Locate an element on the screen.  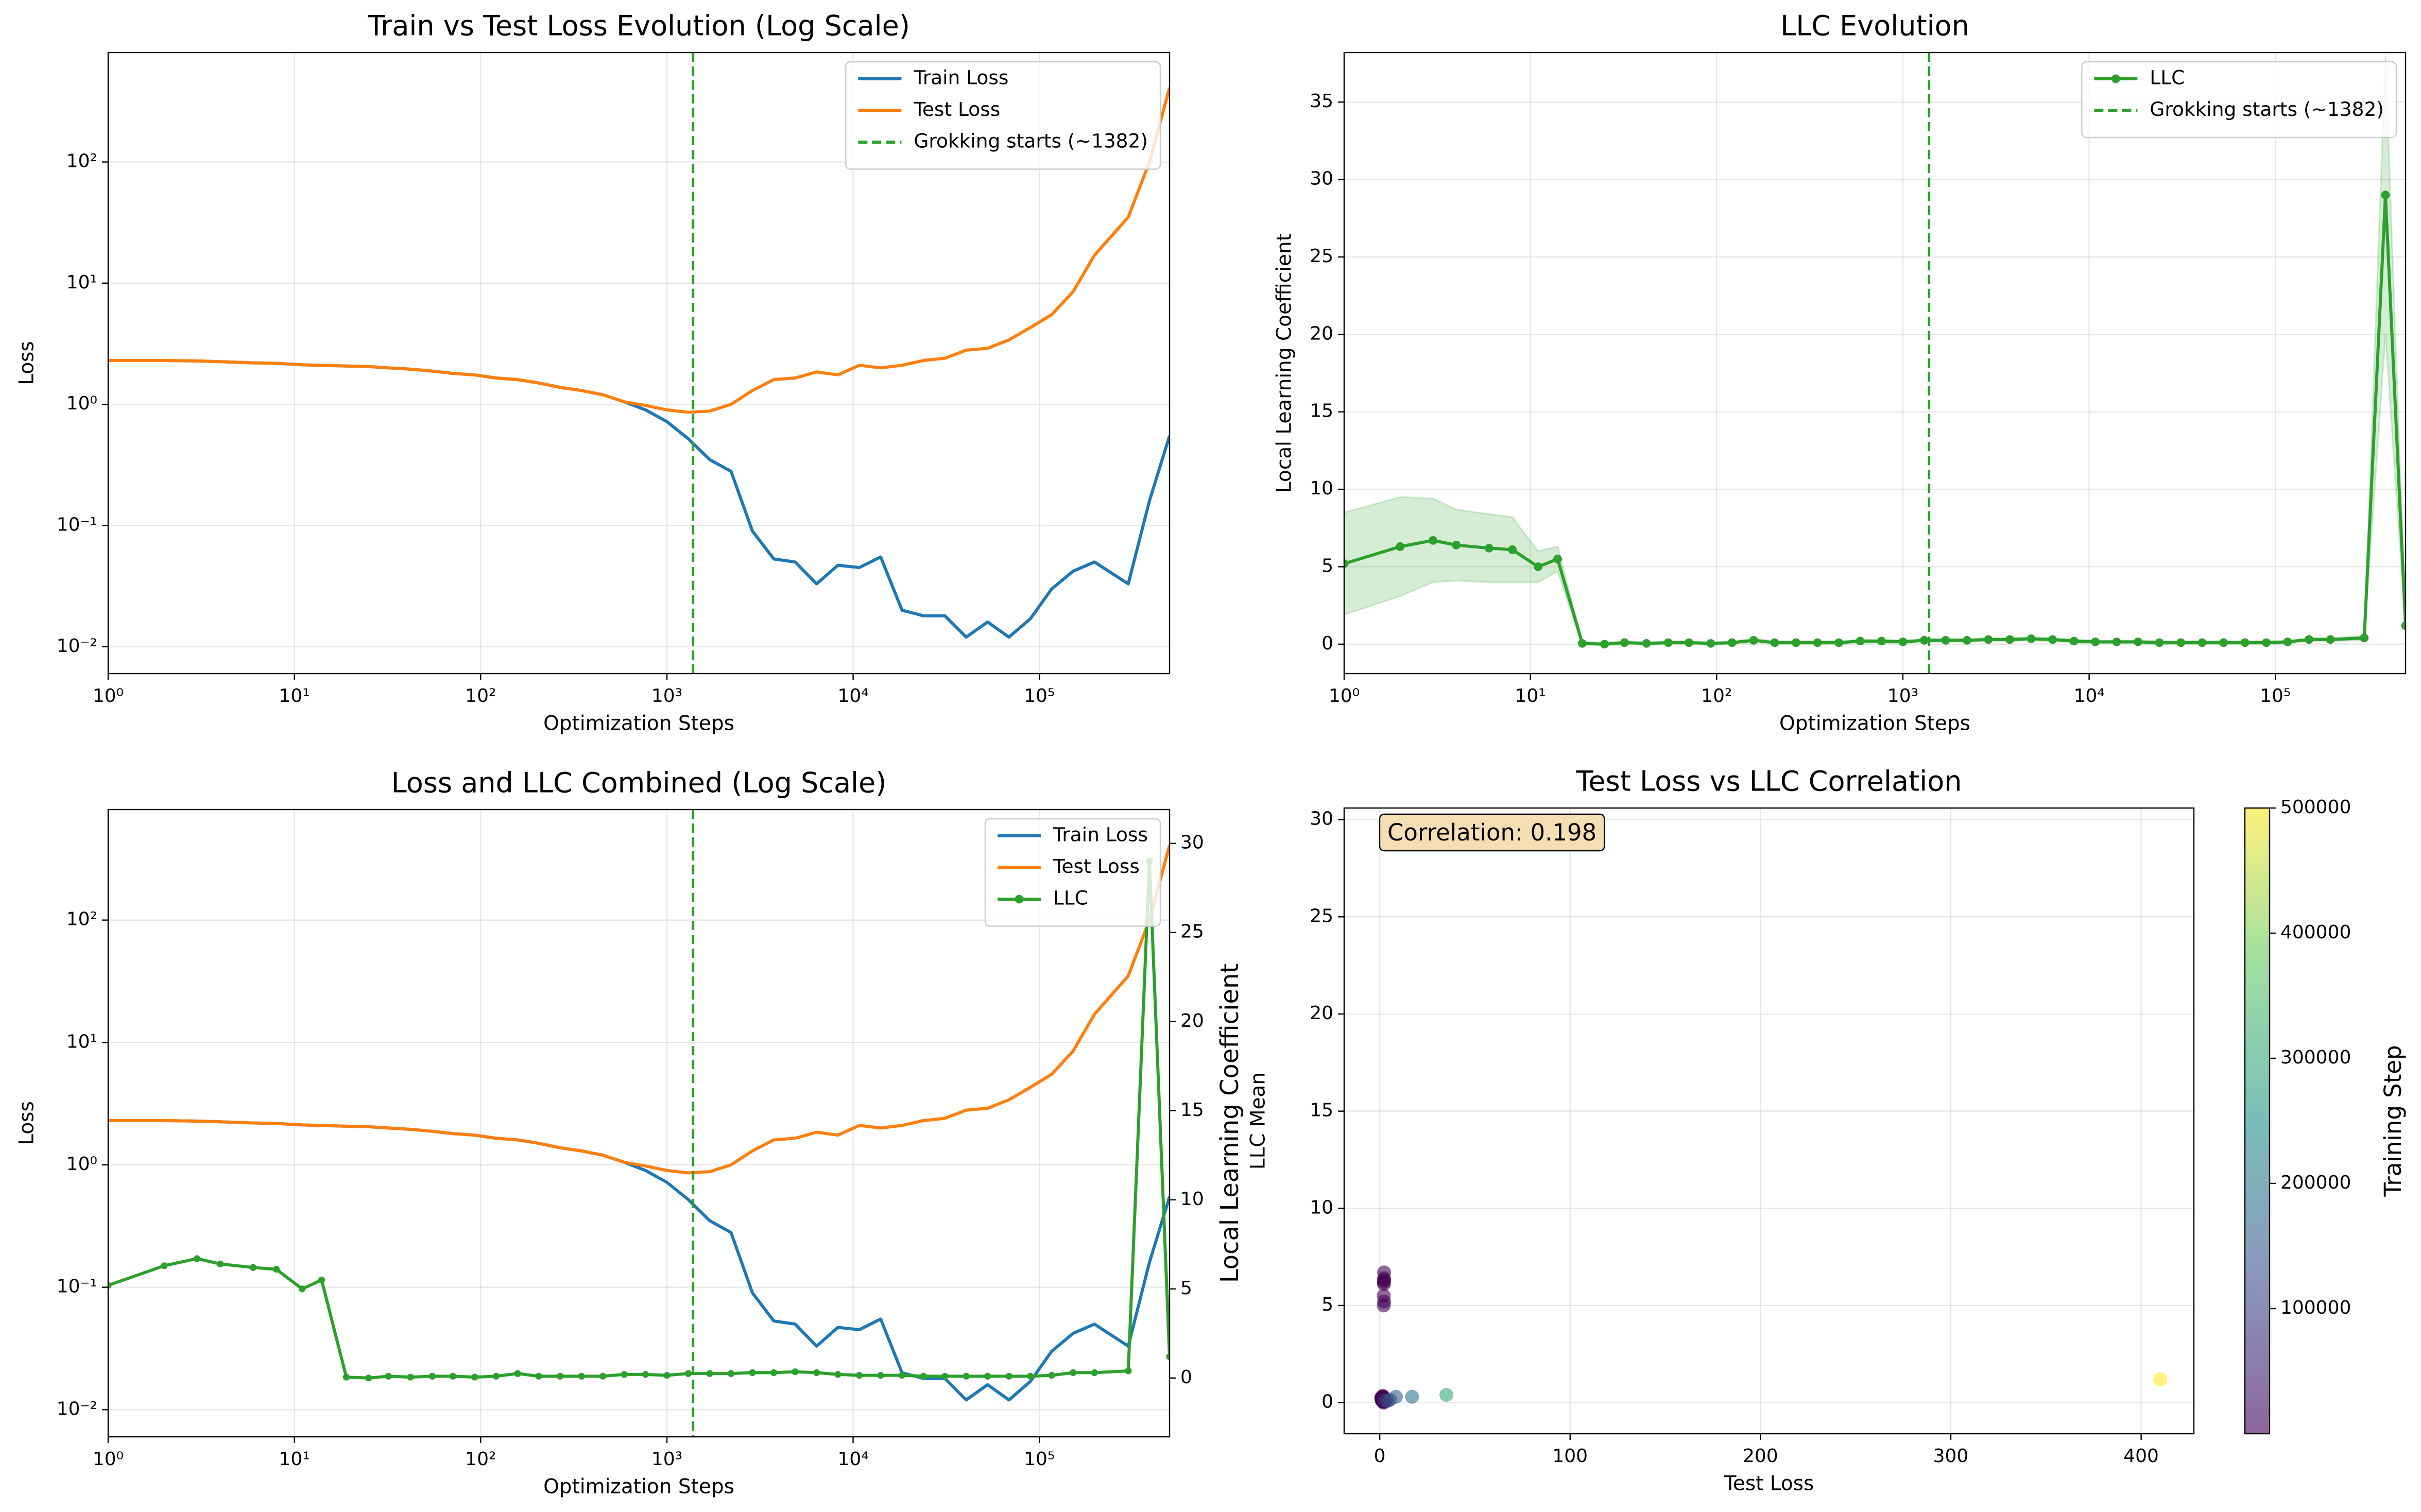
y2-tick-label: 5 is located at coordinates (1186, 1288).